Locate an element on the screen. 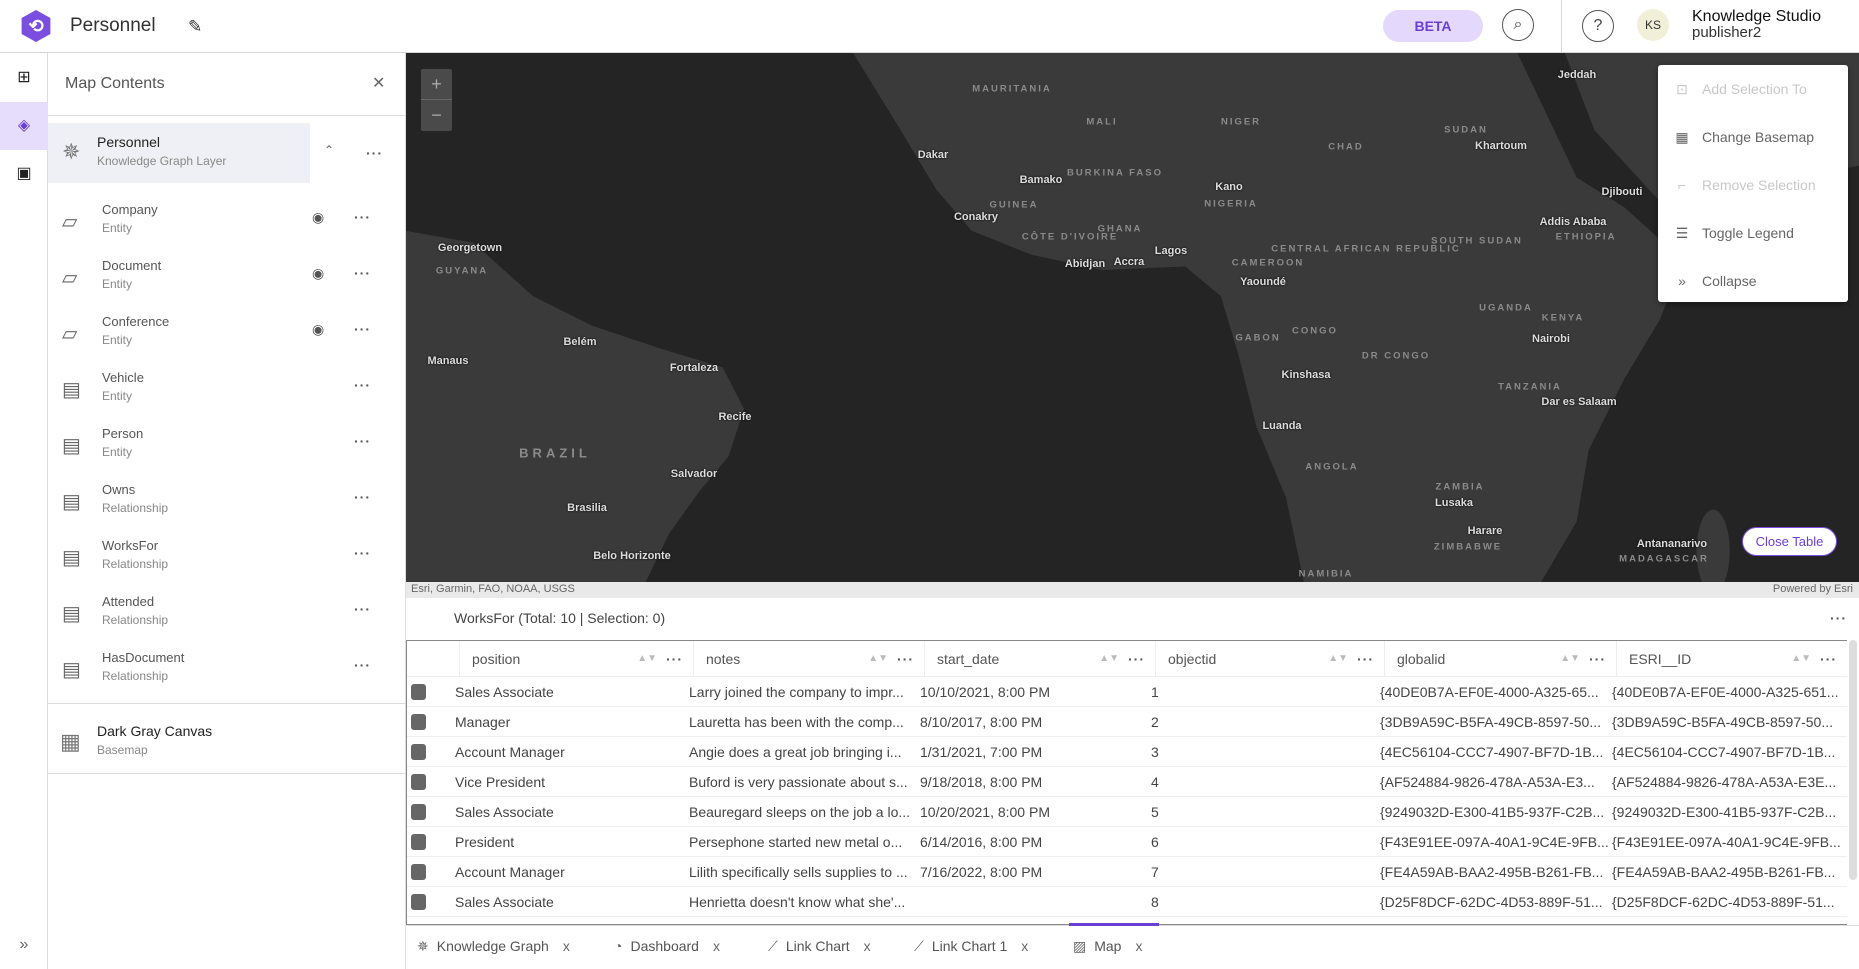  column-header-position: position ▲▼ ··· is located at coordinates (577, 659).